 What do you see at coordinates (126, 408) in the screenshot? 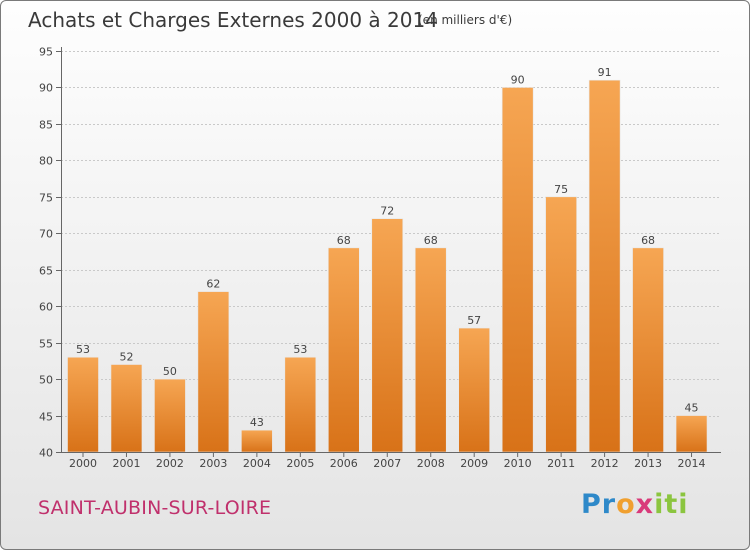
I see `bar-2001` at bounding box center [126, 408].